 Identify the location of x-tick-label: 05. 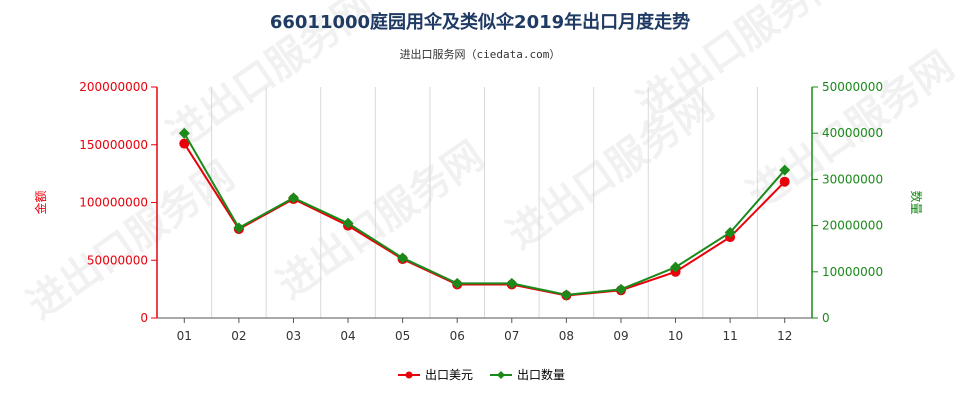
(402, 336).